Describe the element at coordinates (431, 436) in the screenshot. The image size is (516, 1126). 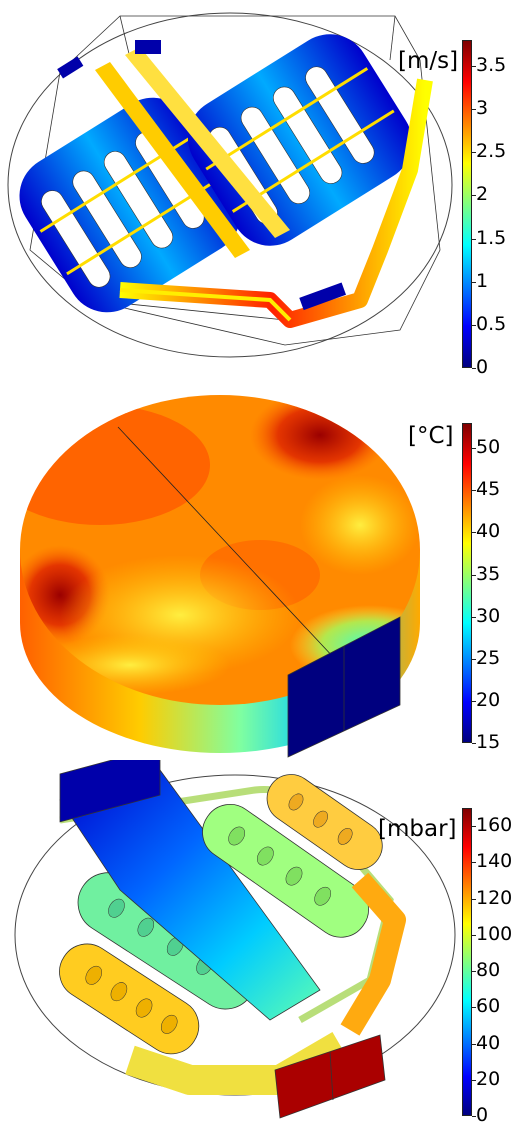
I see `temperature-unit-label: [°C]` at that location.